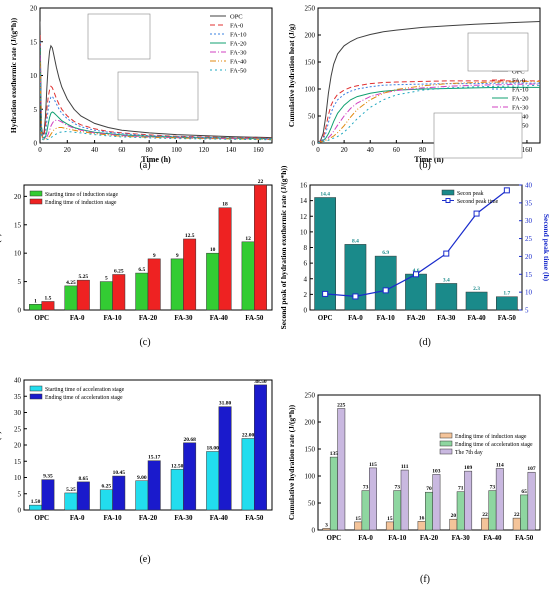 This screenshot has height=598, width=550. I want to click on bar-value-label: 3.4, so click(446, 280).